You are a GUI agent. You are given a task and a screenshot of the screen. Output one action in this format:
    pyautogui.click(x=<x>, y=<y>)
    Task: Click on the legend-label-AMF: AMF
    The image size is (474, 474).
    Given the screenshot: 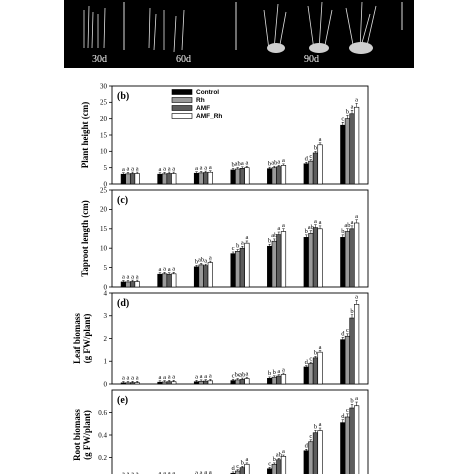 What is the action you would take?
    pyautogui.click(x=203, y=108)
    